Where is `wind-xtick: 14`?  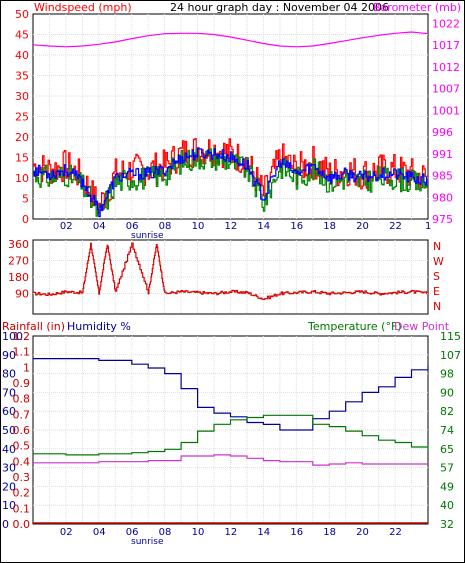 wind-xtick: 14 is located at coordinates (263, 226).